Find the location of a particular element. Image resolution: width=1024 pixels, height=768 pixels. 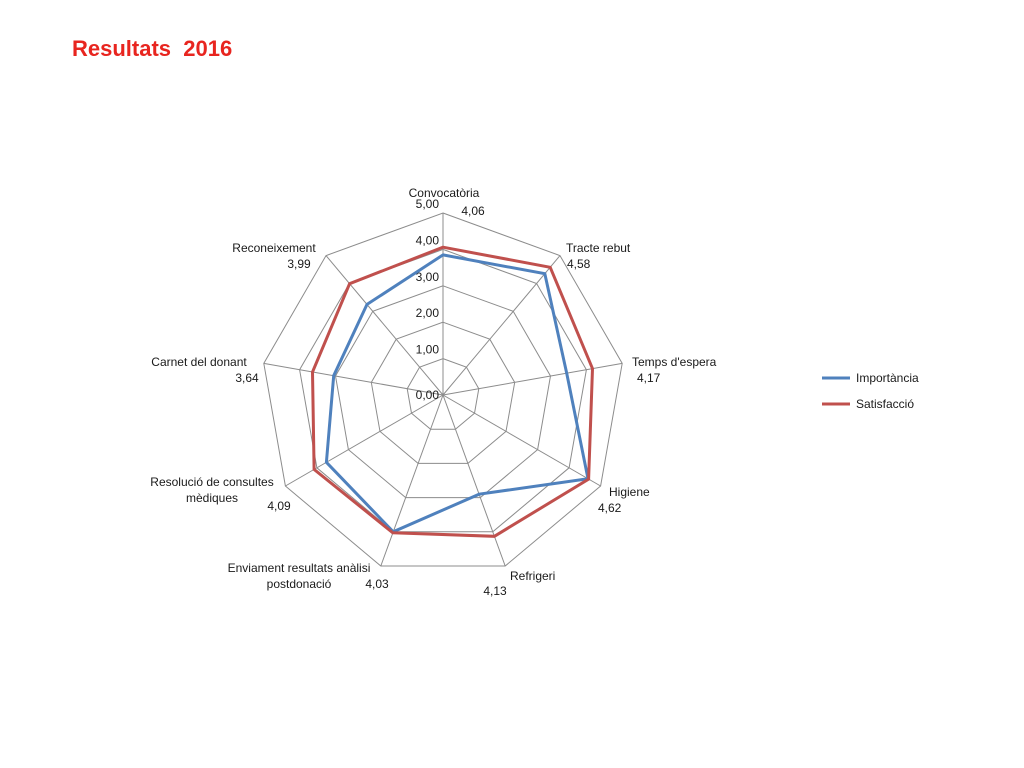

radial-tick-label: 1,00 is located at coordinates (428, 350).